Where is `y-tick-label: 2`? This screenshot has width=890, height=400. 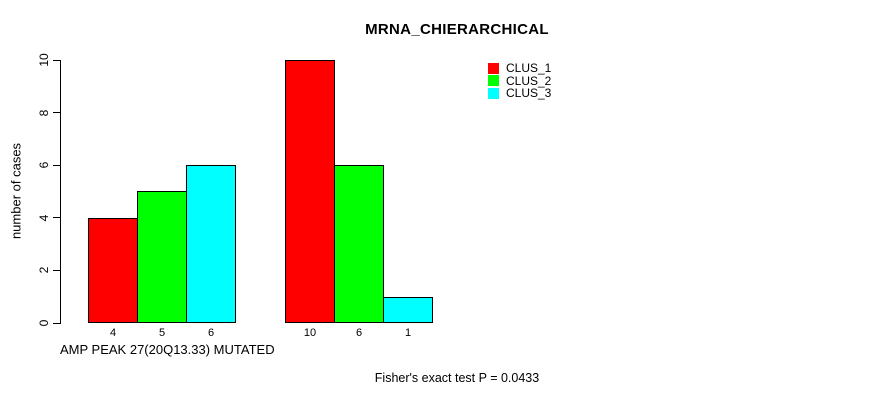
y-tick-label: 2 is located at coordinates (44, 270).